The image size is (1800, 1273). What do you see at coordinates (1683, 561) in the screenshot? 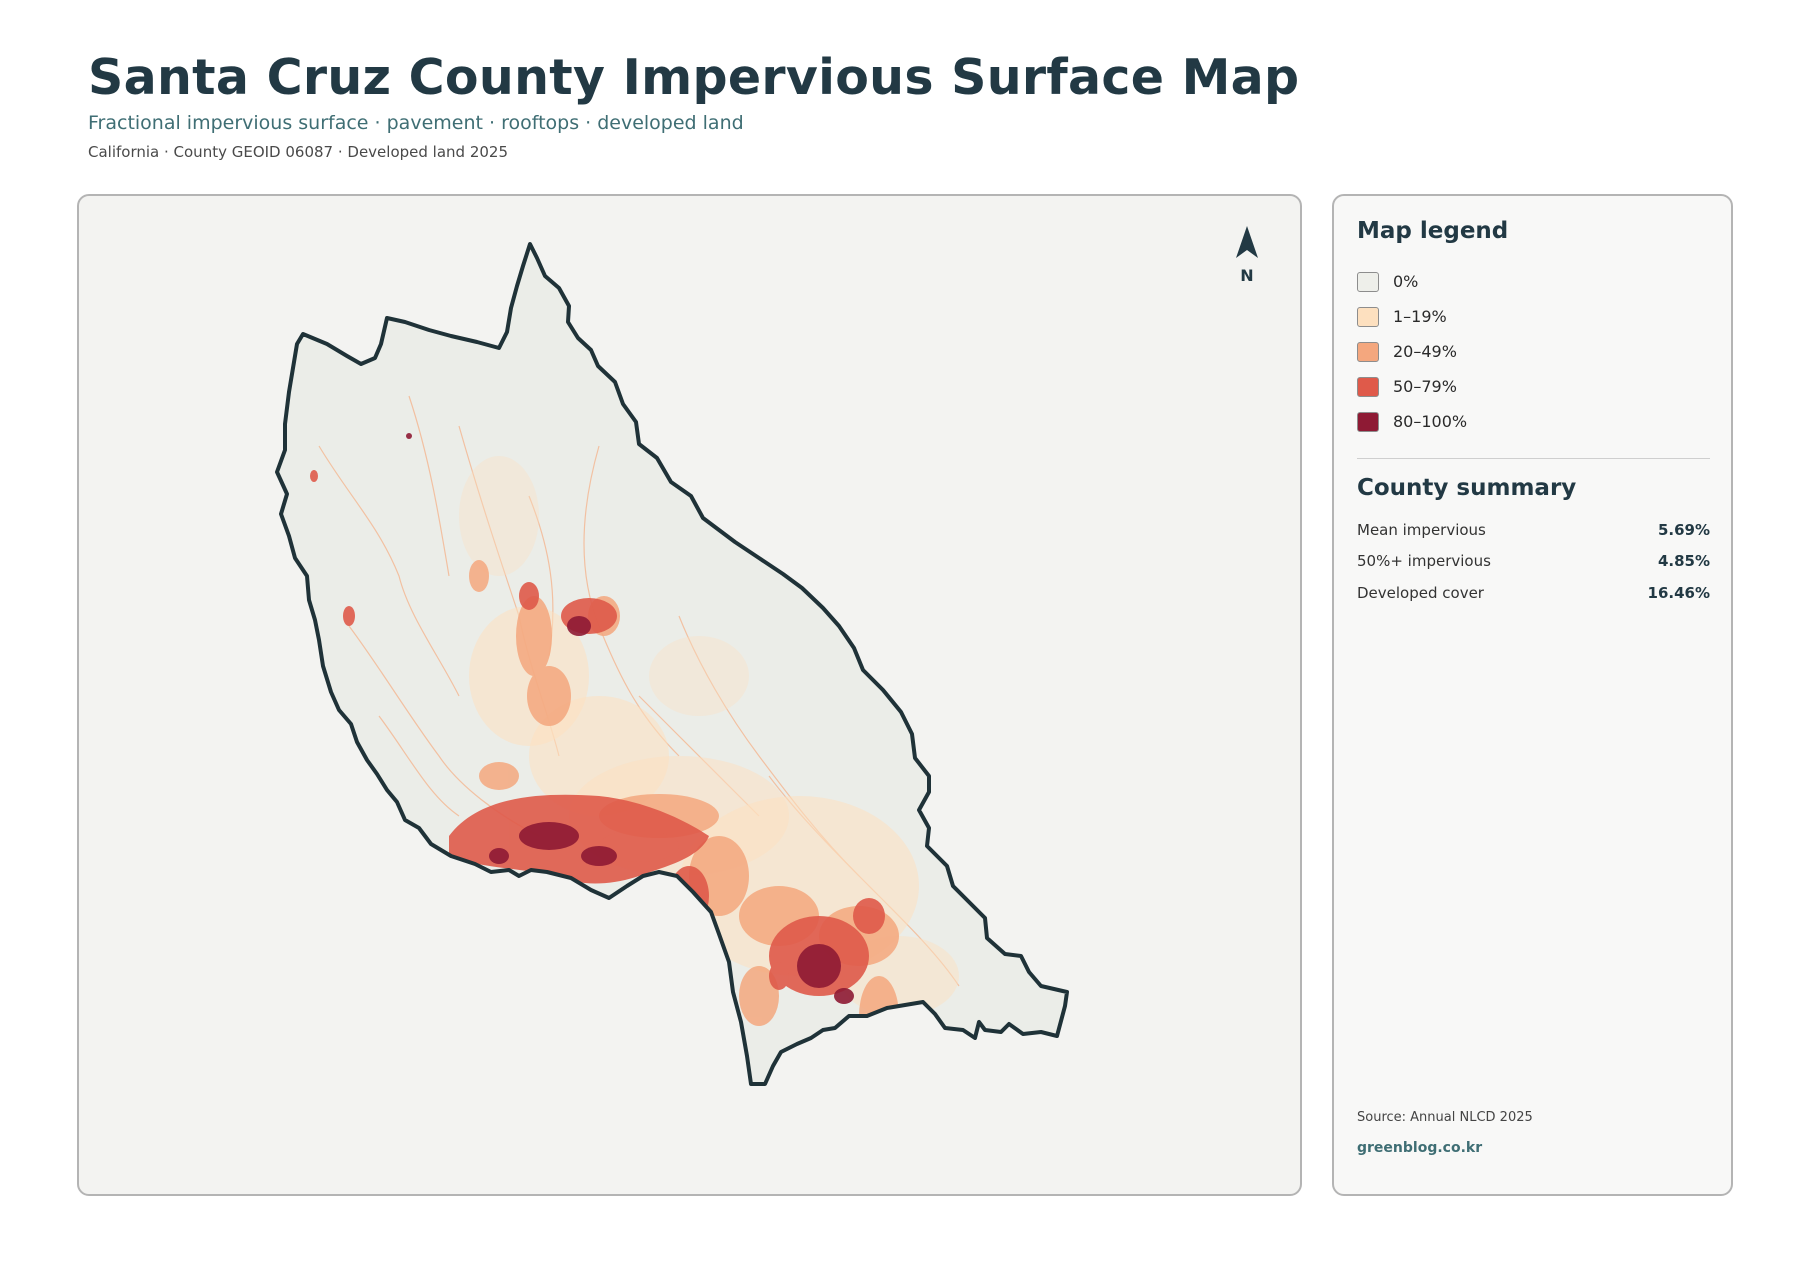
I see `stat-value: 4.85%` at bounding box center [1683, 561].